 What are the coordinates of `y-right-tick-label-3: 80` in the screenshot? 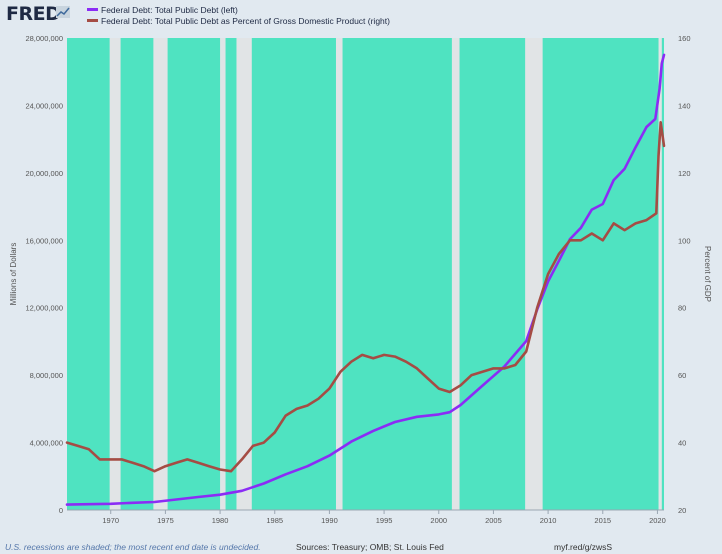 It's located at (682, 308).